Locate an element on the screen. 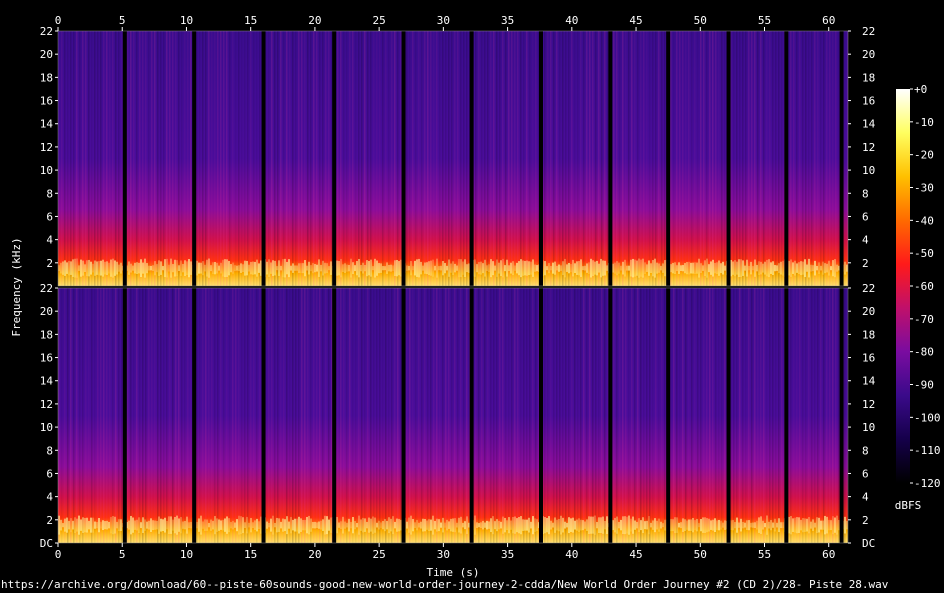 The image size is (944, 593). y-tick-label: 8 is located at coordinates (865, 450).